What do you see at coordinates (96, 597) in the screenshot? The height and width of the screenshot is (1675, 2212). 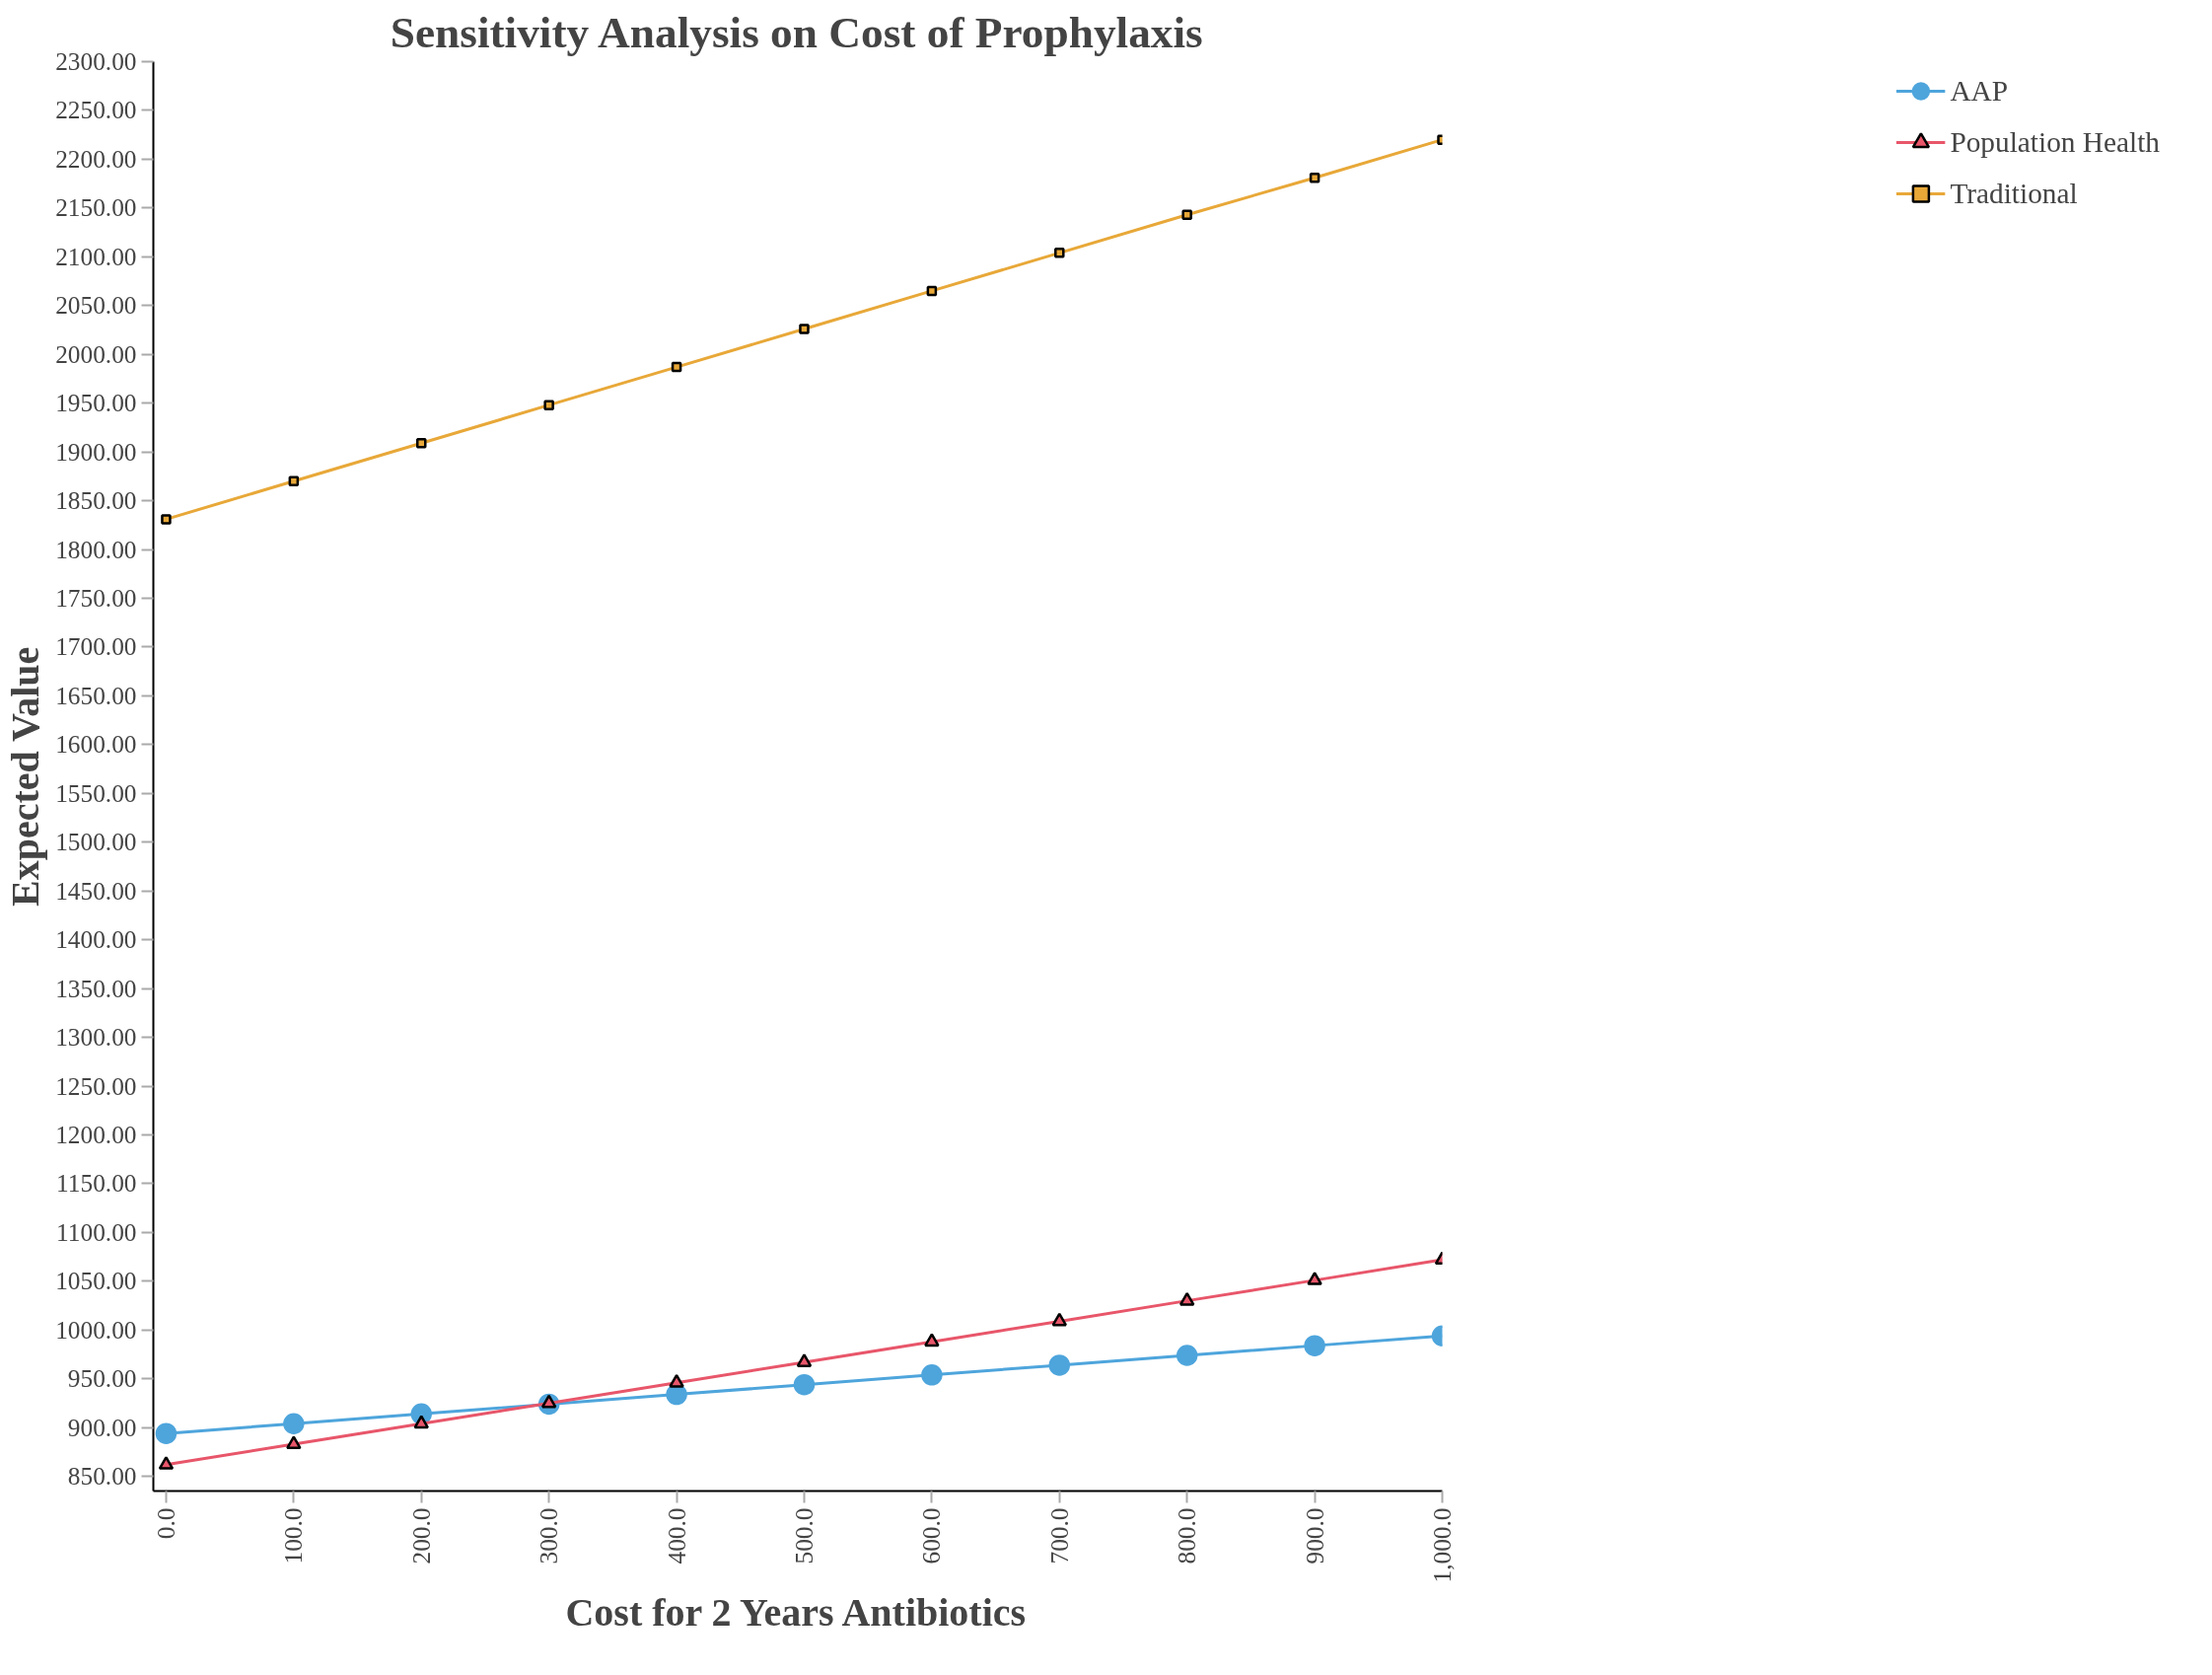 I see `y-tick-label: 1750.00` at bounding box center [96, 597].